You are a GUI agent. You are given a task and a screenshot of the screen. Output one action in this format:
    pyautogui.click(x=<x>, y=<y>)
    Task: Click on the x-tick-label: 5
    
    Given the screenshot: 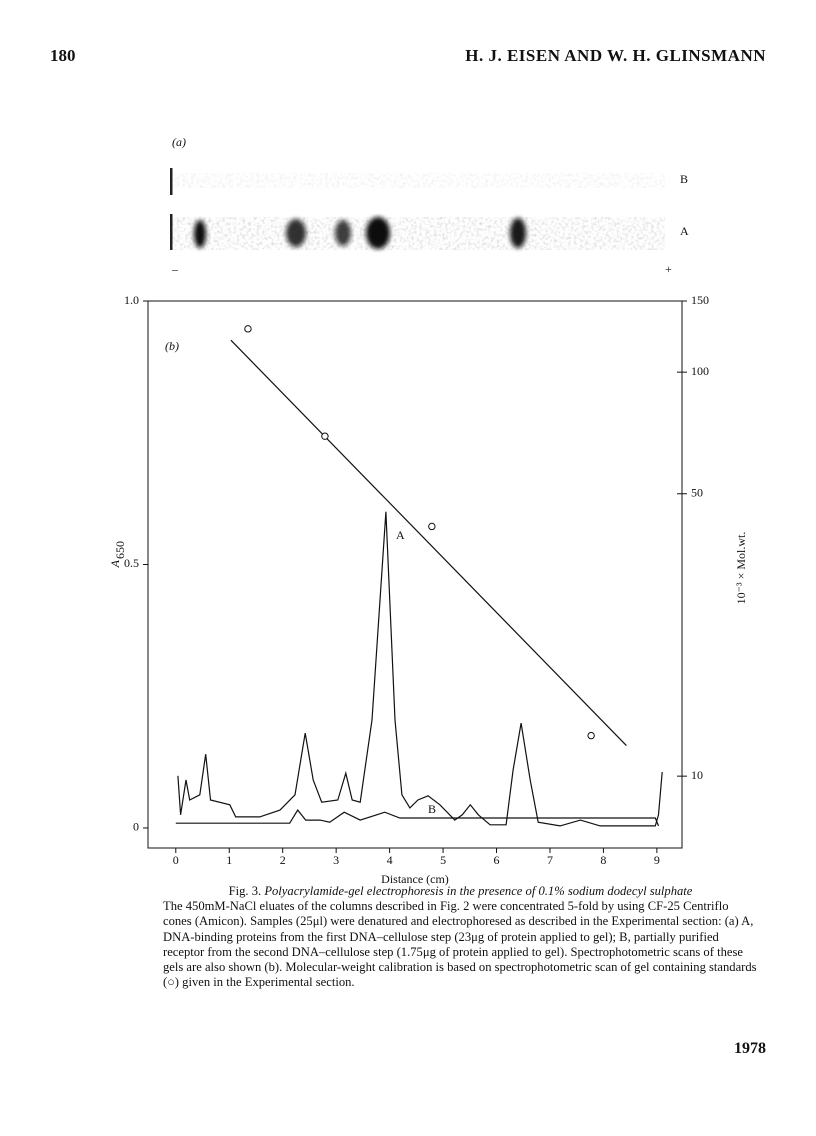 What is the action you would take?
    pyautogui.click(x=443, y=860)
    